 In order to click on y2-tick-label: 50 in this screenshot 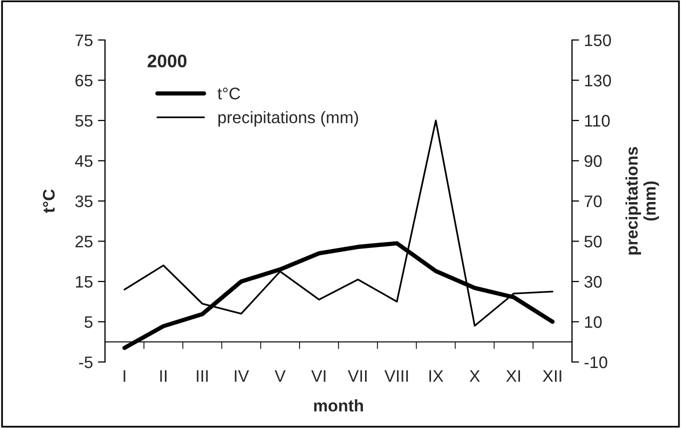, I will do `click(593, 242)`.